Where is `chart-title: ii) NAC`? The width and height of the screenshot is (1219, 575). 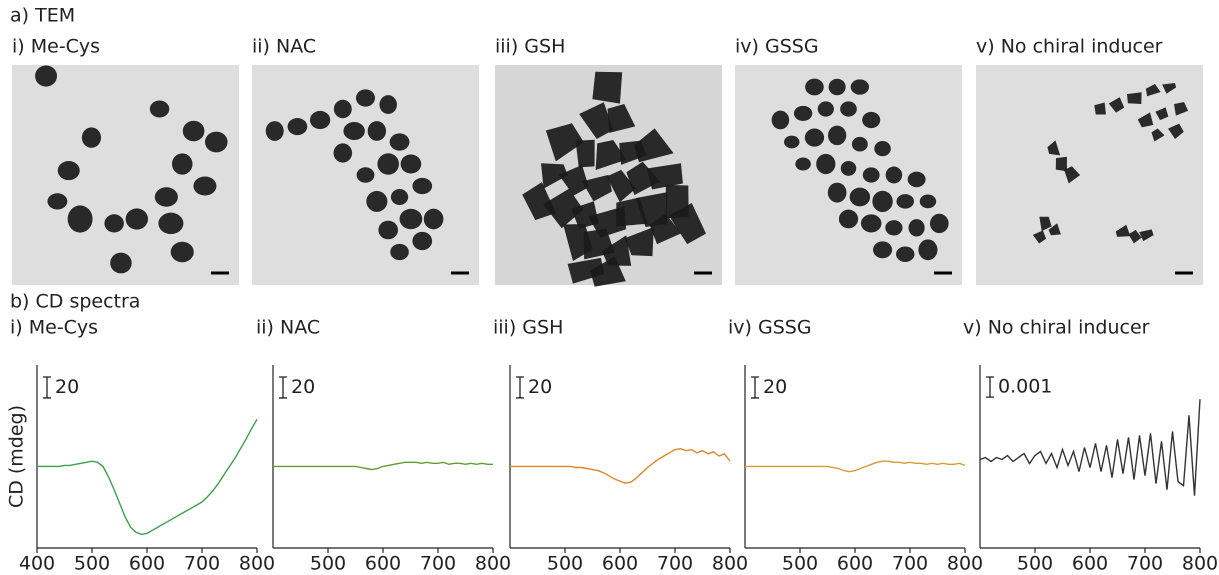
chart-title: ii) NAC is located at coordinates (288, 328).